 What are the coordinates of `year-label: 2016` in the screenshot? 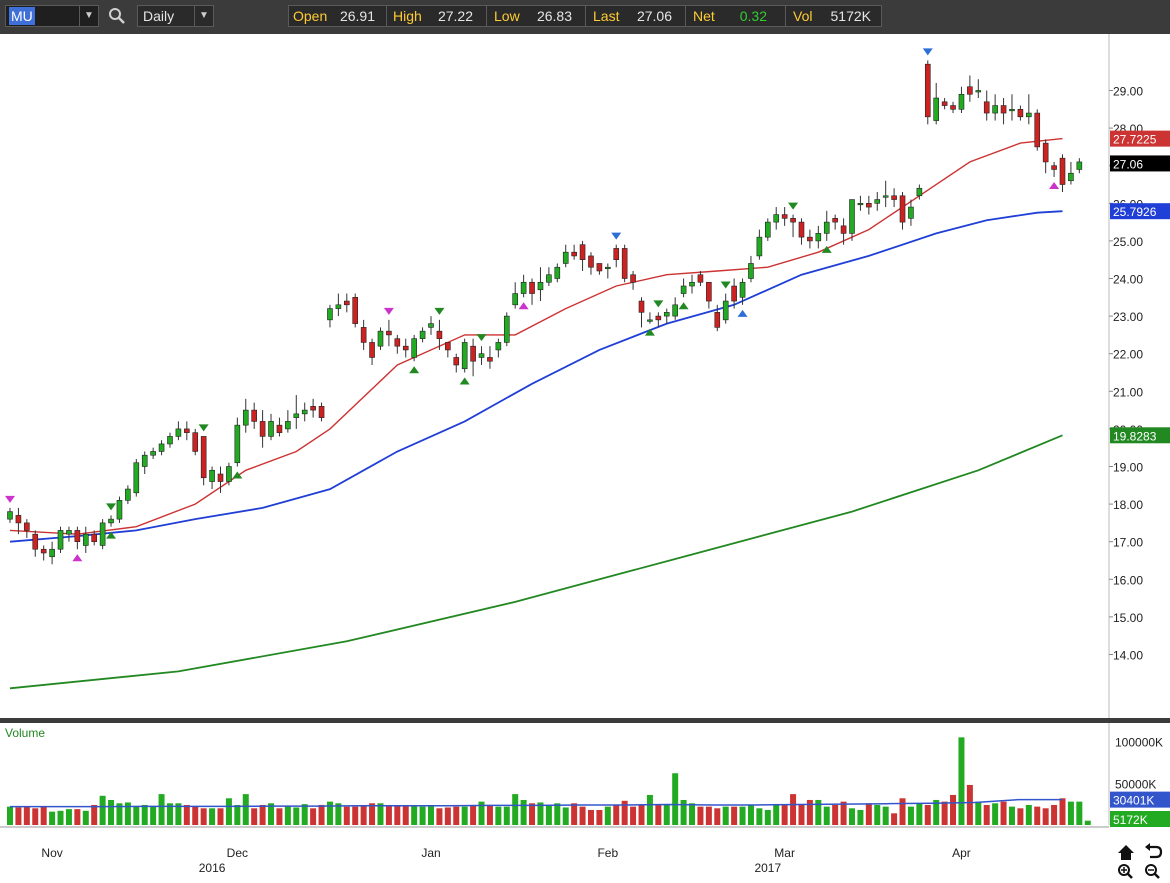 It's located at (212, 868).